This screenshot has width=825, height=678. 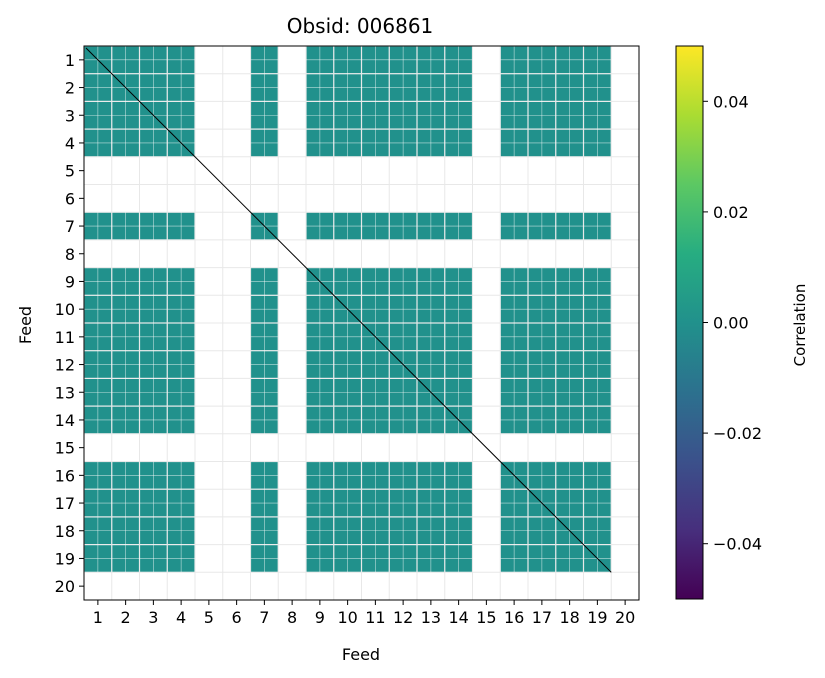 What do you see at coordinates (514, 617) in the screenshot?
I see `x-tick-label: 16` at bounding box center [514, 617].